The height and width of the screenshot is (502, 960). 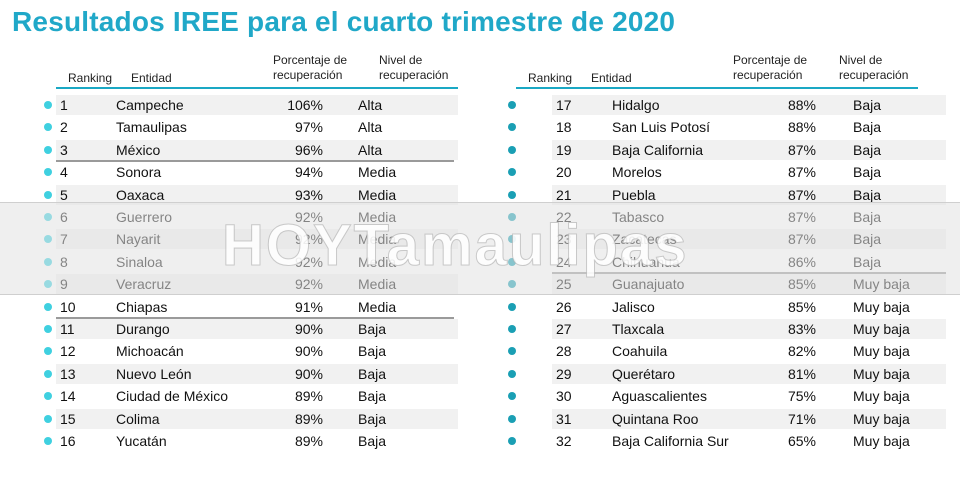 I want to click on percent-cell: 96%, so click(x=308, y=149).